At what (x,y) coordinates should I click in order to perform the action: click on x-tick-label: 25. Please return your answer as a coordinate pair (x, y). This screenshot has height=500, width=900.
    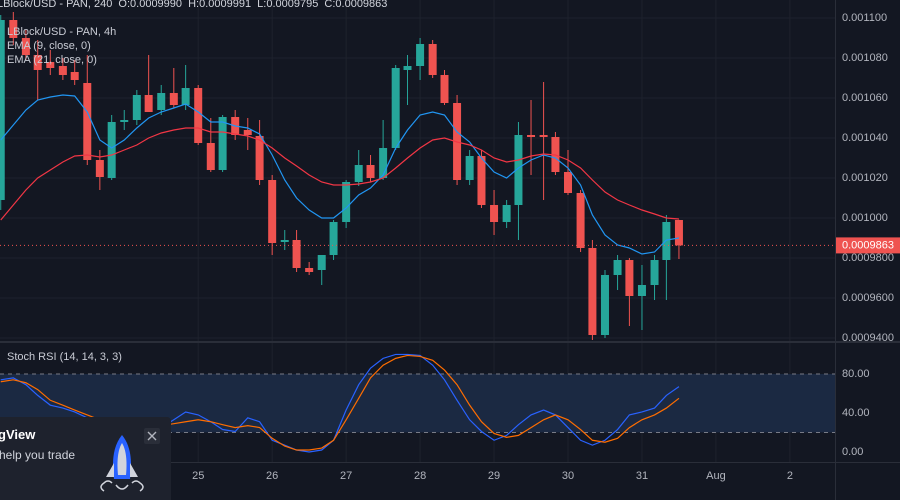
    Looking at the image, I should click on (198, 476).